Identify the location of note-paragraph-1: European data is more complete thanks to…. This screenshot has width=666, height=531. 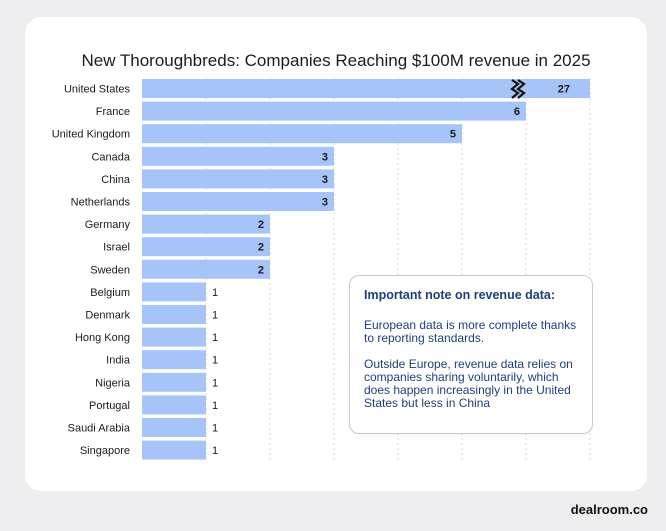
(470, 331).